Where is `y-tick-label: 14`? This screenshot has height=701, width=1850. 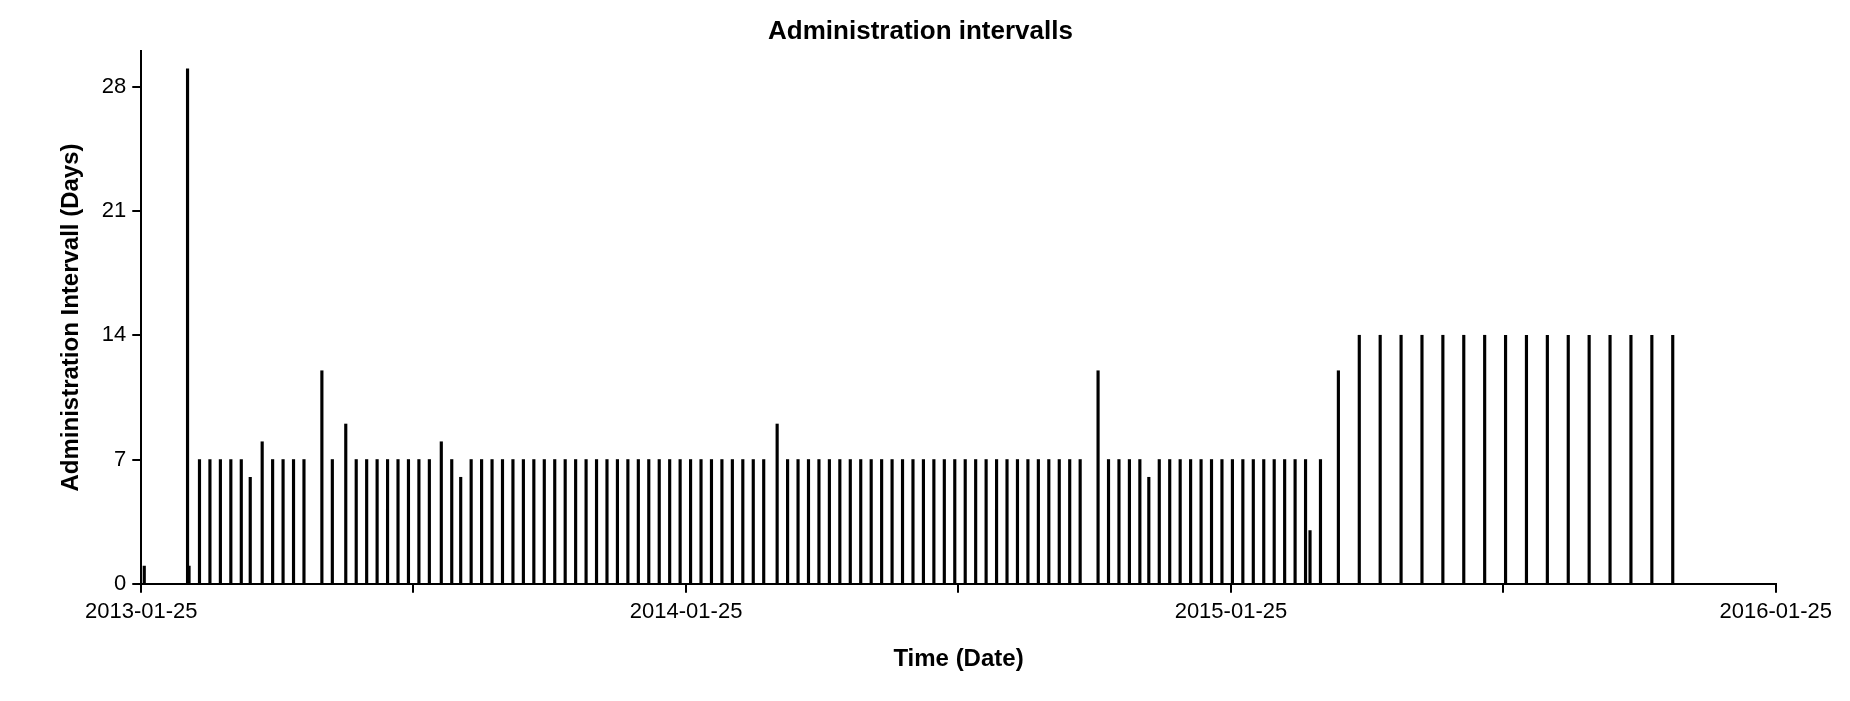 y-tick-label: 14 is located at coordinates (114, 334).